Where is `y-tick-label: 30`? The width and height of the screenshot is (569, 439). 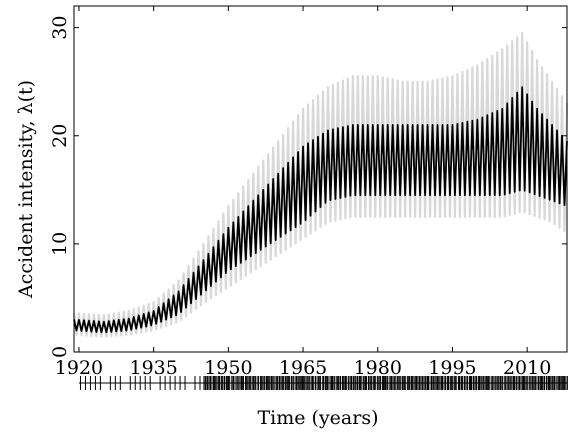
y-tick-label: 30 is located at coordinates (60, 28).